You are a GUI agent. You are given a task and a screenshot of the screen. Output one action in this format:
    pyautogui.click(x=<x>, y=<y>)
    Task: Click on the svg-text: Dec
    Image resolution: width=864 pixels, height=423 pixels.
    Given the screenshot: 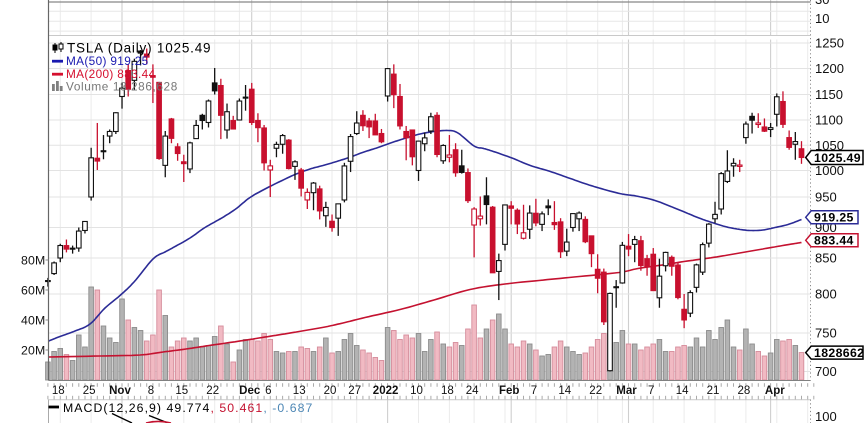 What is the action you would take?
    pyautogui.click(x=250, y=391)
    